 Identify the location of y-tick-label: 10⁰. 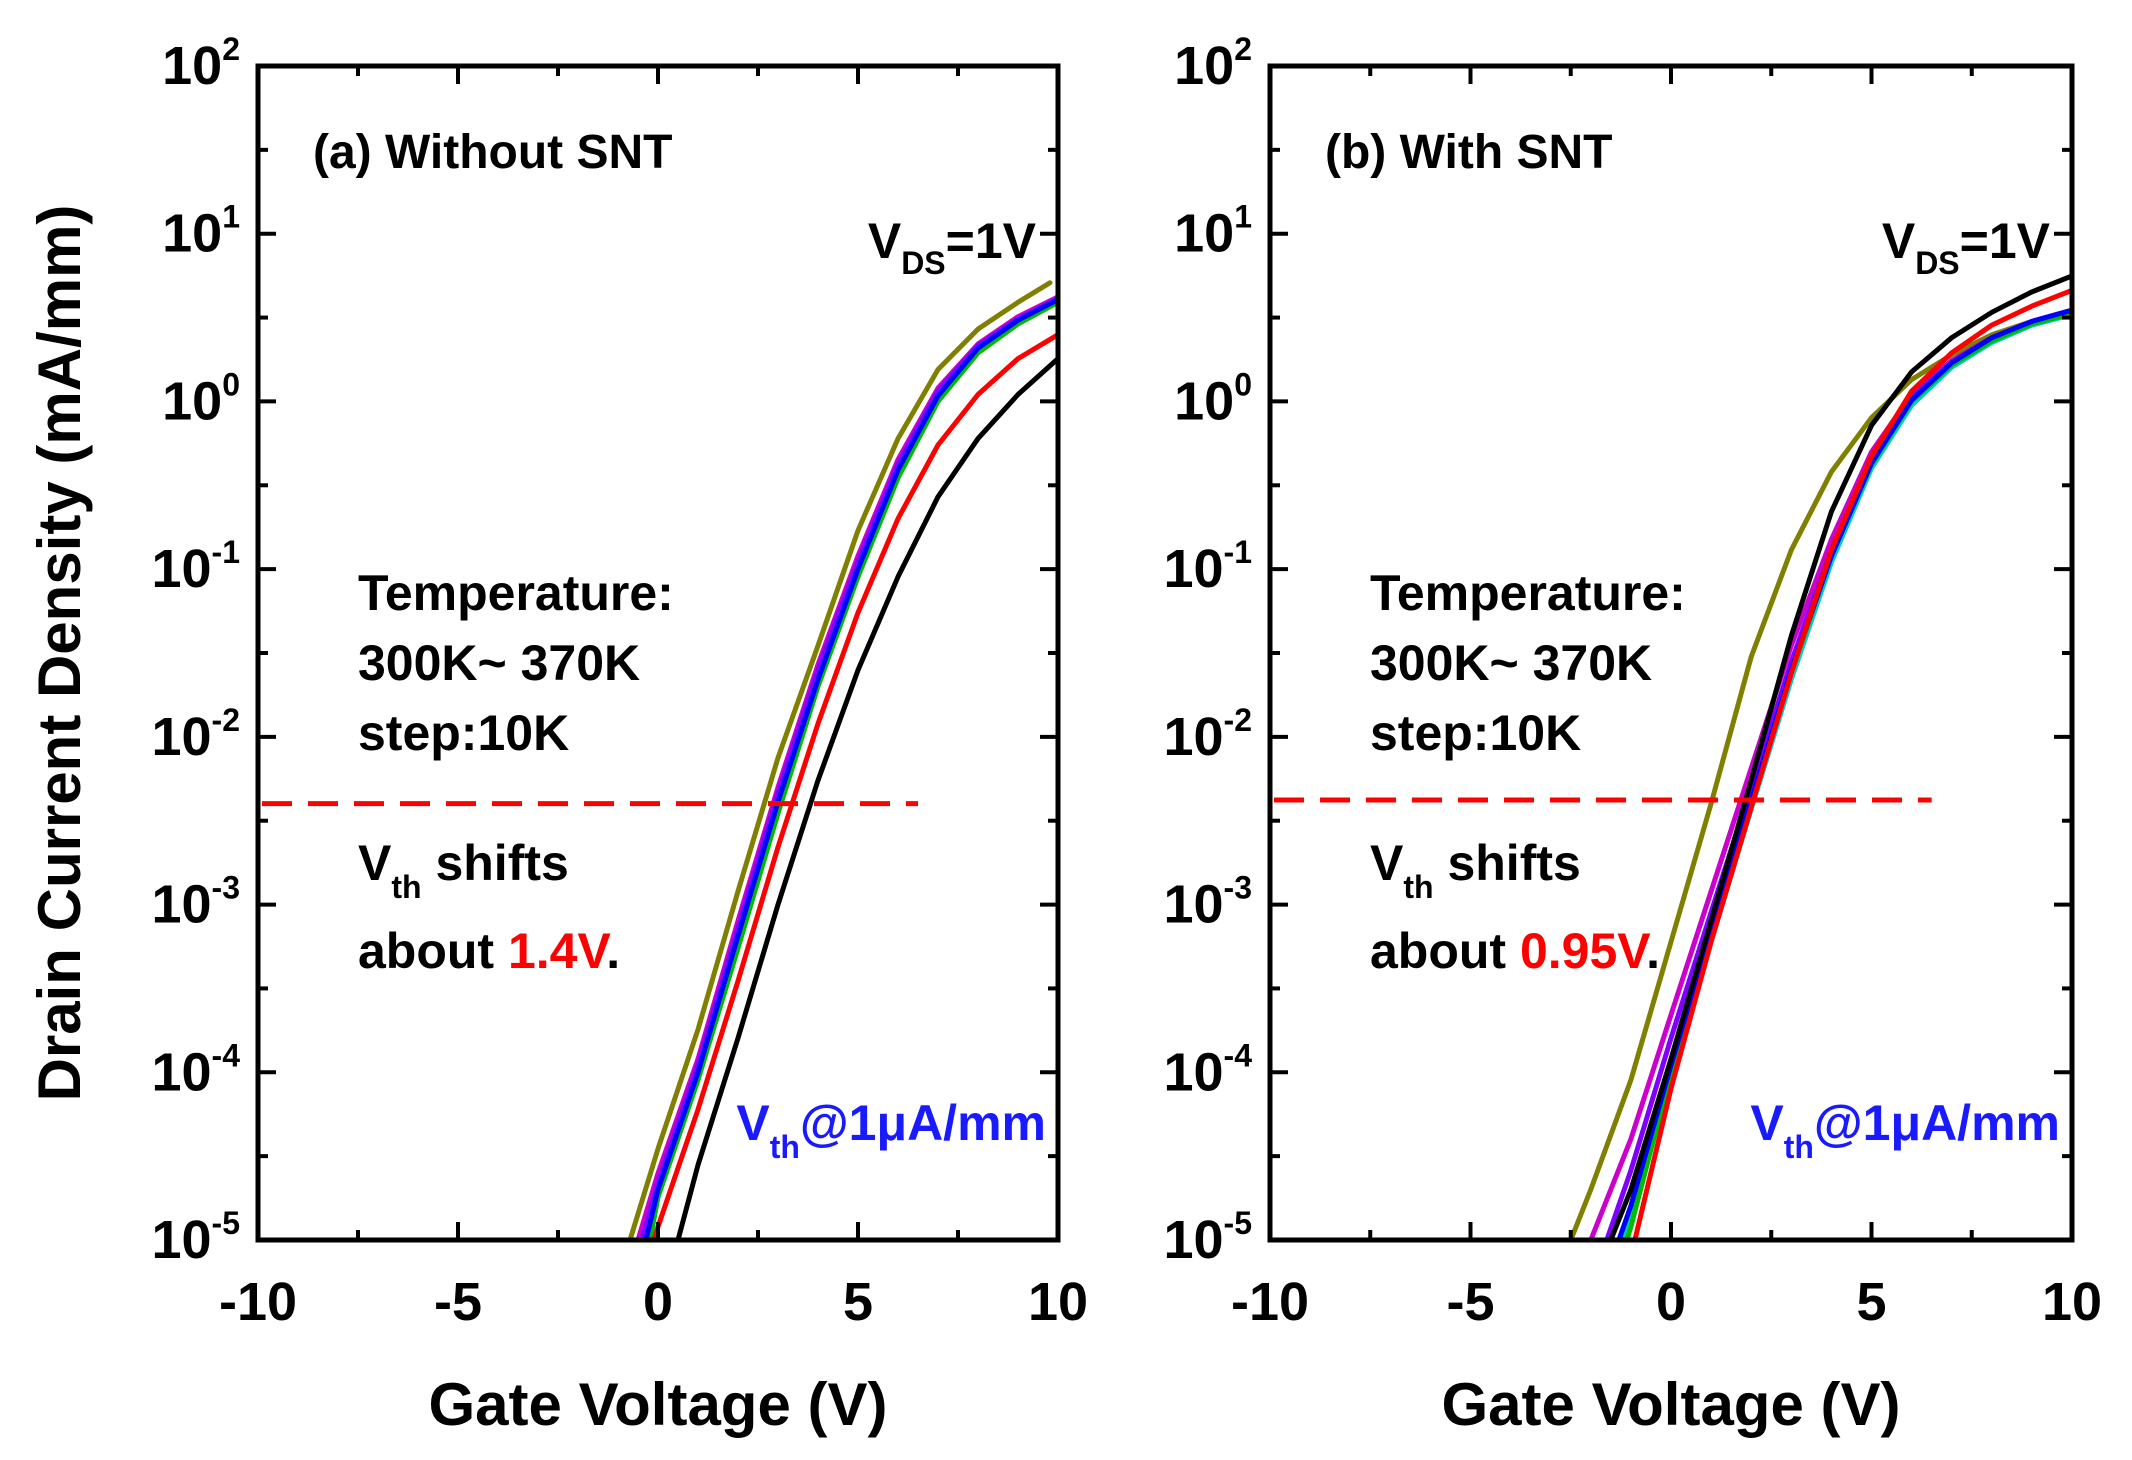
(1213, 398).